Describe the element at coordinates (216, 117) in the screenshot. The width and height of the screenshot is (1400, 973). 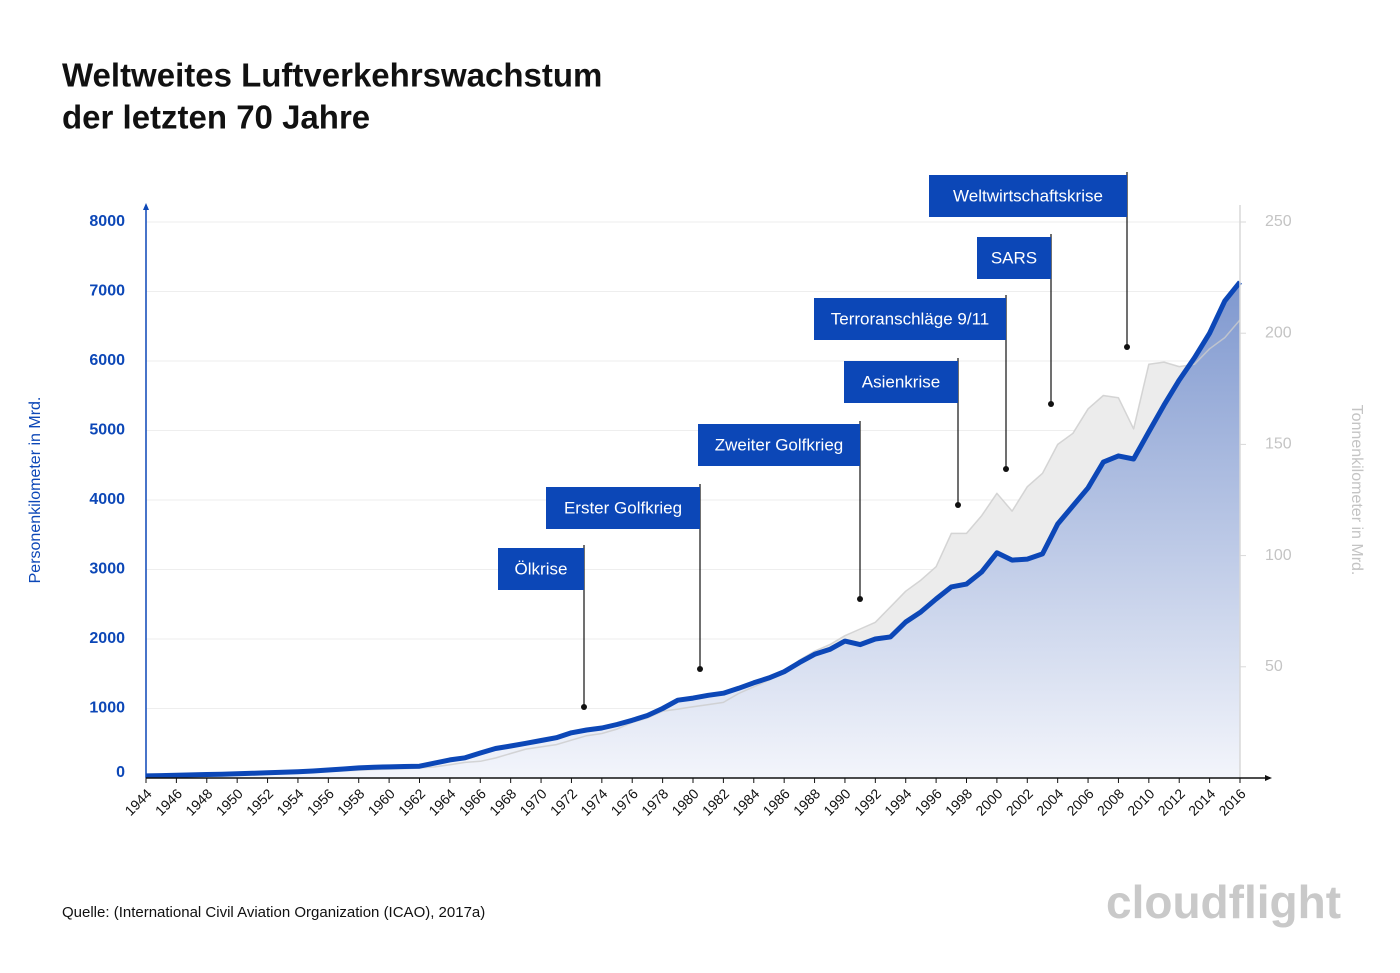
I see `chart-title: der letzten 70 Jahre` at that location.